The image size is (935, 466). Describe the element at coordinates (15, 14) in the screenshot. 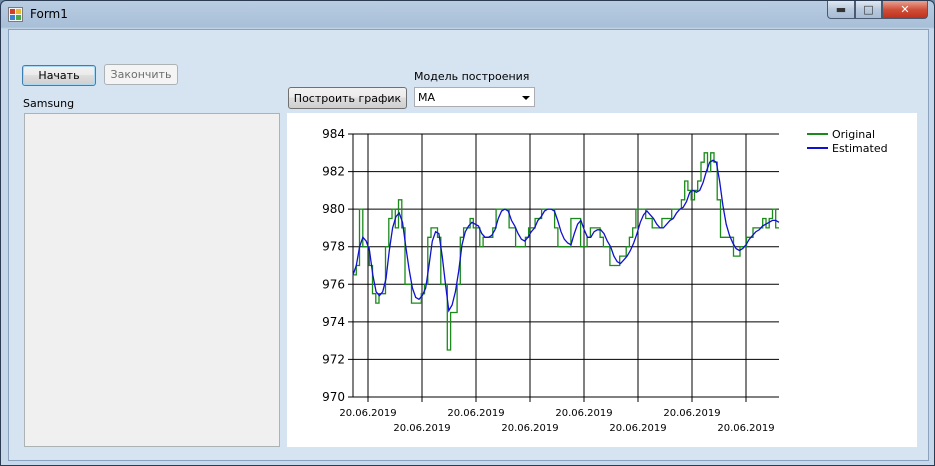

I see `app-icon` at that location.